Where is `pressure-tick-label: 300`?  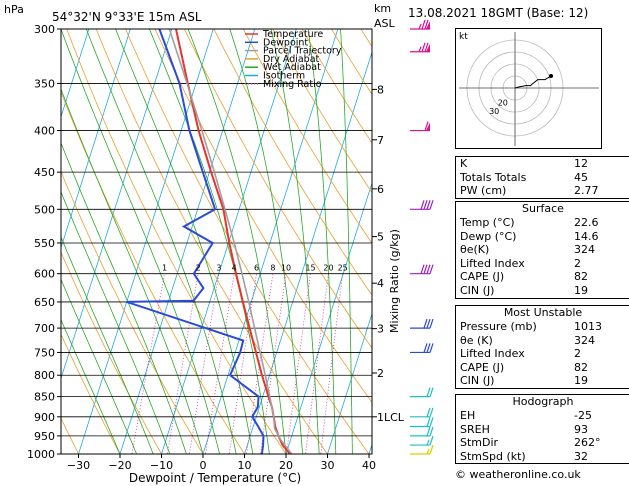 pressure-tick-label: 300 is located at coordinates (44, 29).